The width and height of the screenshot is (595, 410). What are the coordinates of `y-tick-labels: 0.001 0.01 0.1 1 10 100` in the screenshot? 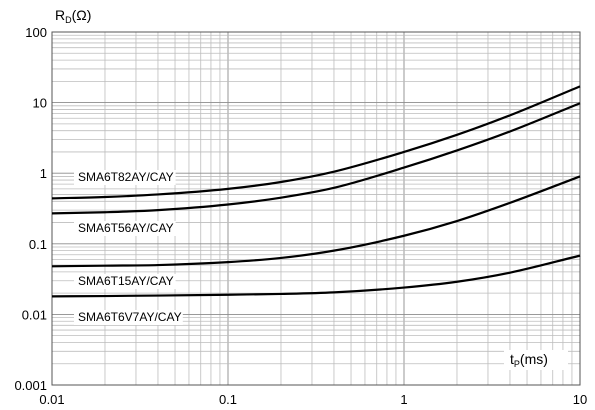 It's located at (30, 209).